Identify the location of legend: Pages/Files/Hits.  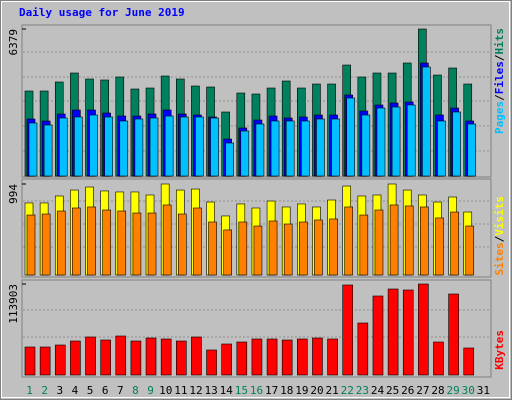
(499, 81).